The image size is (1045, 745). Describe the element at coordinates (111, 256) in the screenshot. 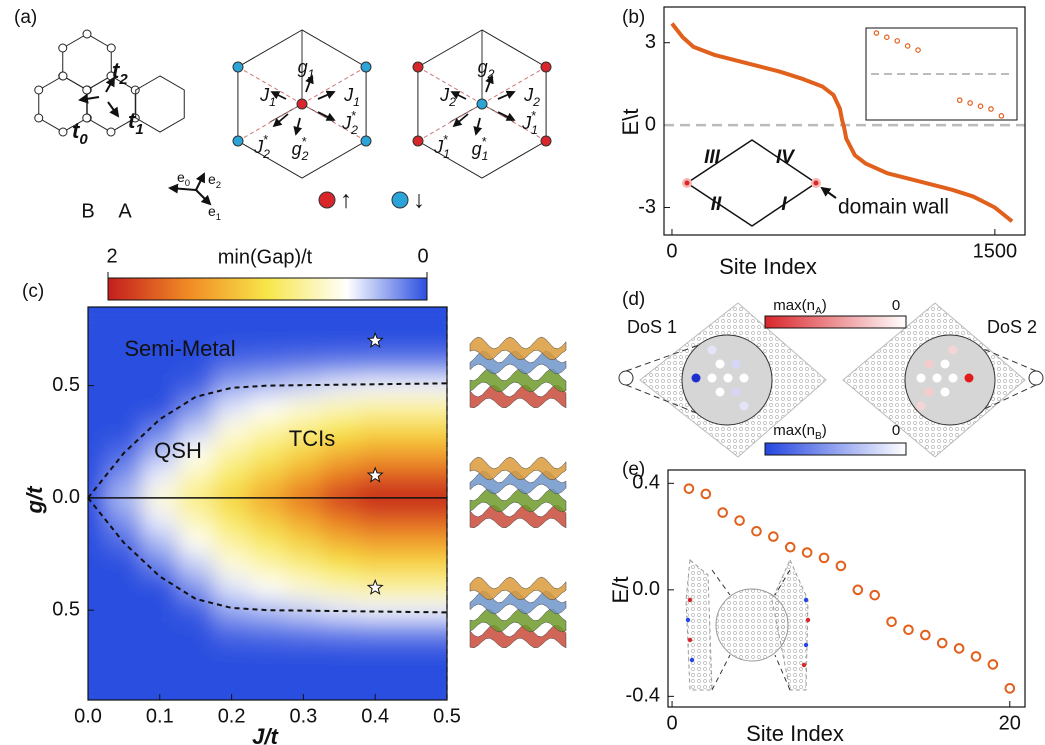

I see `colorbar-tick-label: 2` at that location.